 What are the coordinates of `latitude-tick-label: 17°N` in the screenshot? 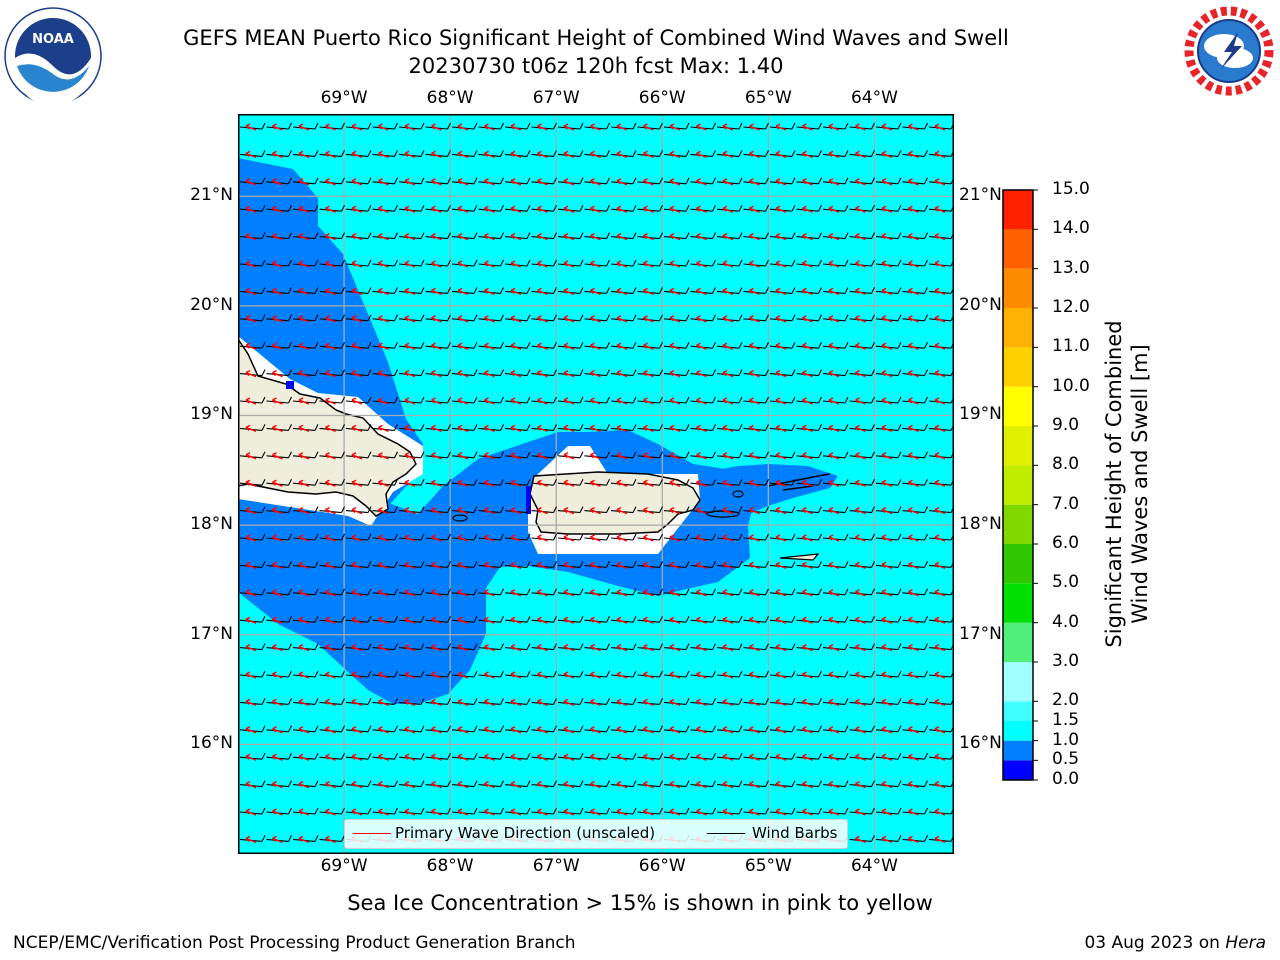 It's located at (211, 633).